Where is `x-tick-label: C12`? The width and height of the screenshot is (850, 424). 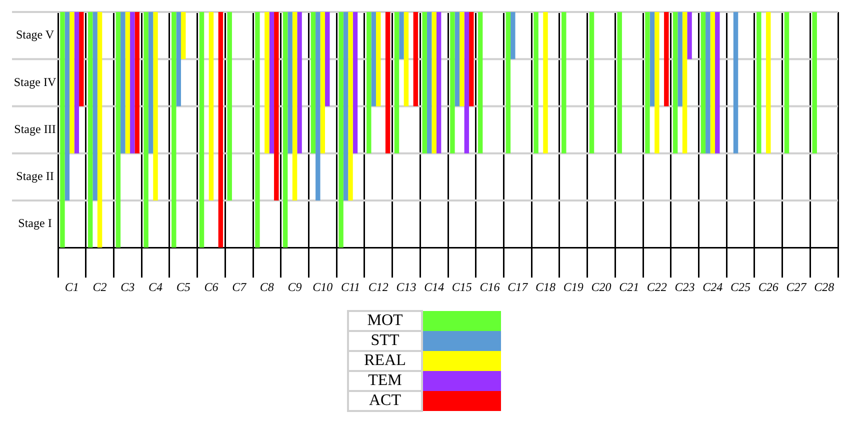
x-tick-label: C12 is located at coordinates (378, 287).